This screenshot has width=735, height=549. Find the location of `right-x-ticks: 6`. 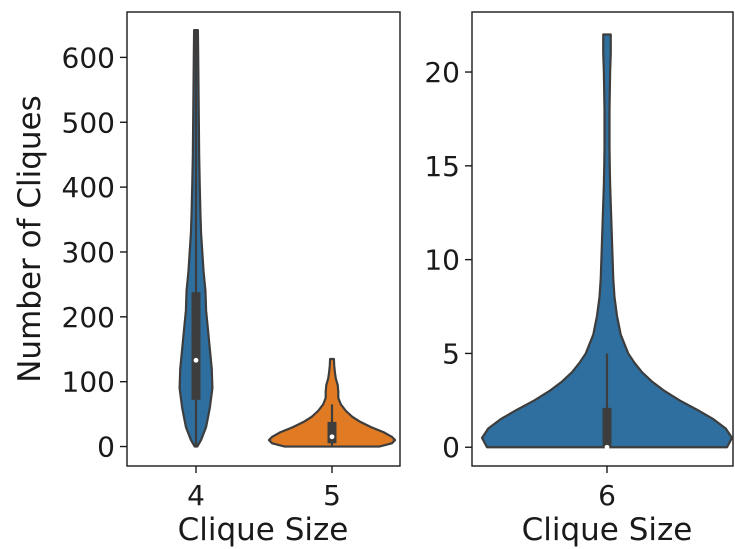

right-x-ticks: 6 is located at coordinates (607, 489).